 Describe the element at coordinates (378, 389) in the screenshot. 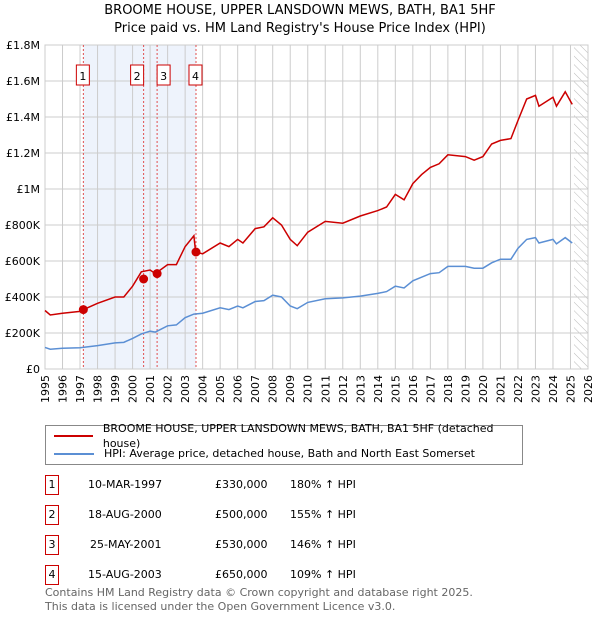

I see `x-tick-label: 2014` at that location.